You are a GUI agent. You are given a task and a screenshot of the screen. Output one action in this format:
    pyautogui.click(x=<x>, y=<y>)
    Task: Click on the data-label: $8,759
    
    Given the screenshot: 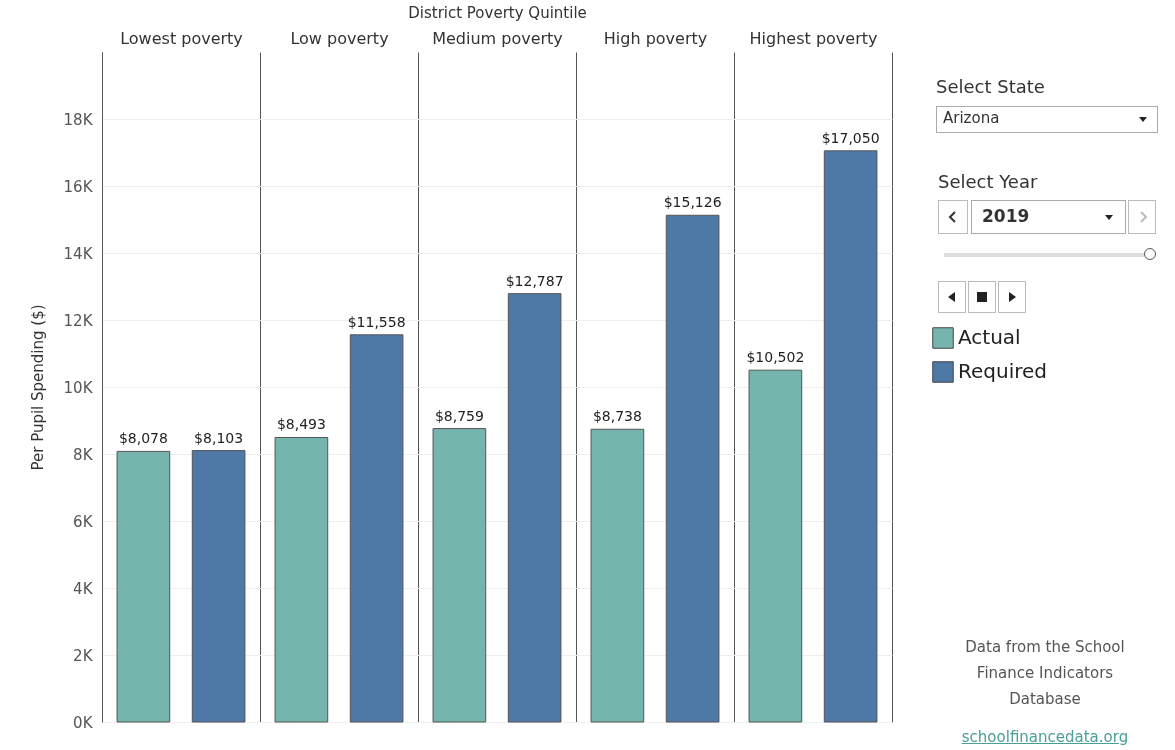 What is the action you would take?
    pyautogui.click(x=459, y=415)
    